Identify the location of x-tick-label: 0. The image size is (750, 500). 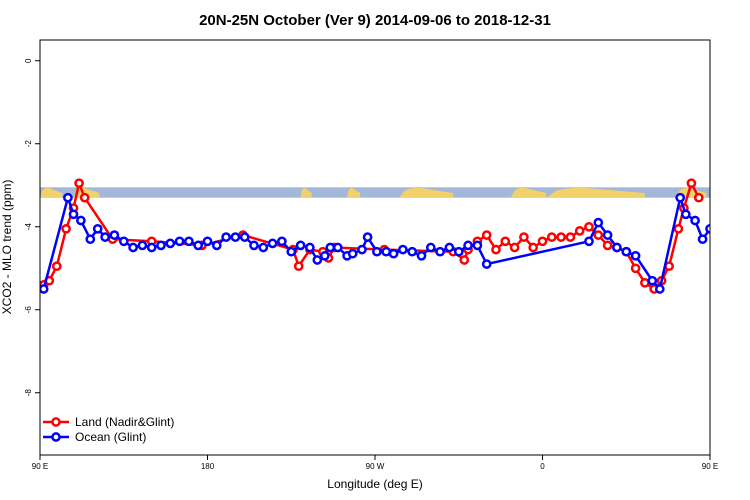
(542, 466).